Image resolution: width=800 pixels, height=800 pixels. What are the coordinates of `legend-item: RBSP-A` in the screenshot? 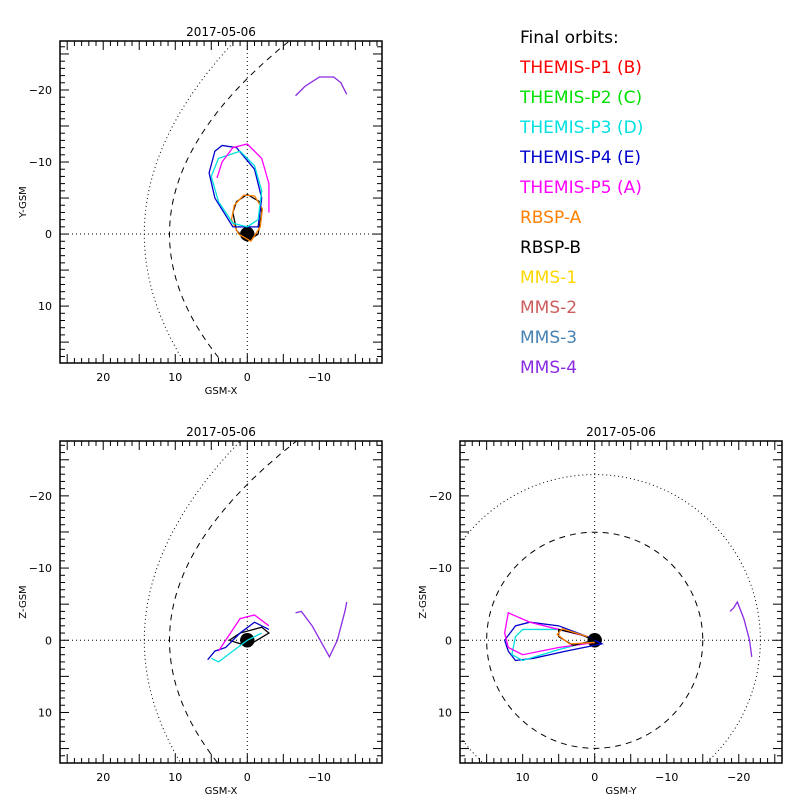 It's located at (551, 218).